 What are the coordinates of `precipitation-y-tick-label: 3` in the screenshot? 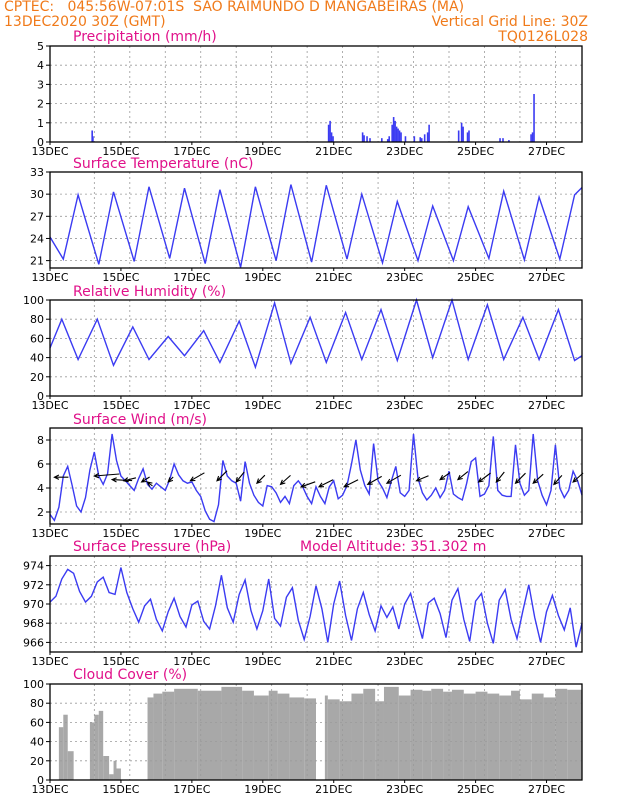 It's located at (40, 84).